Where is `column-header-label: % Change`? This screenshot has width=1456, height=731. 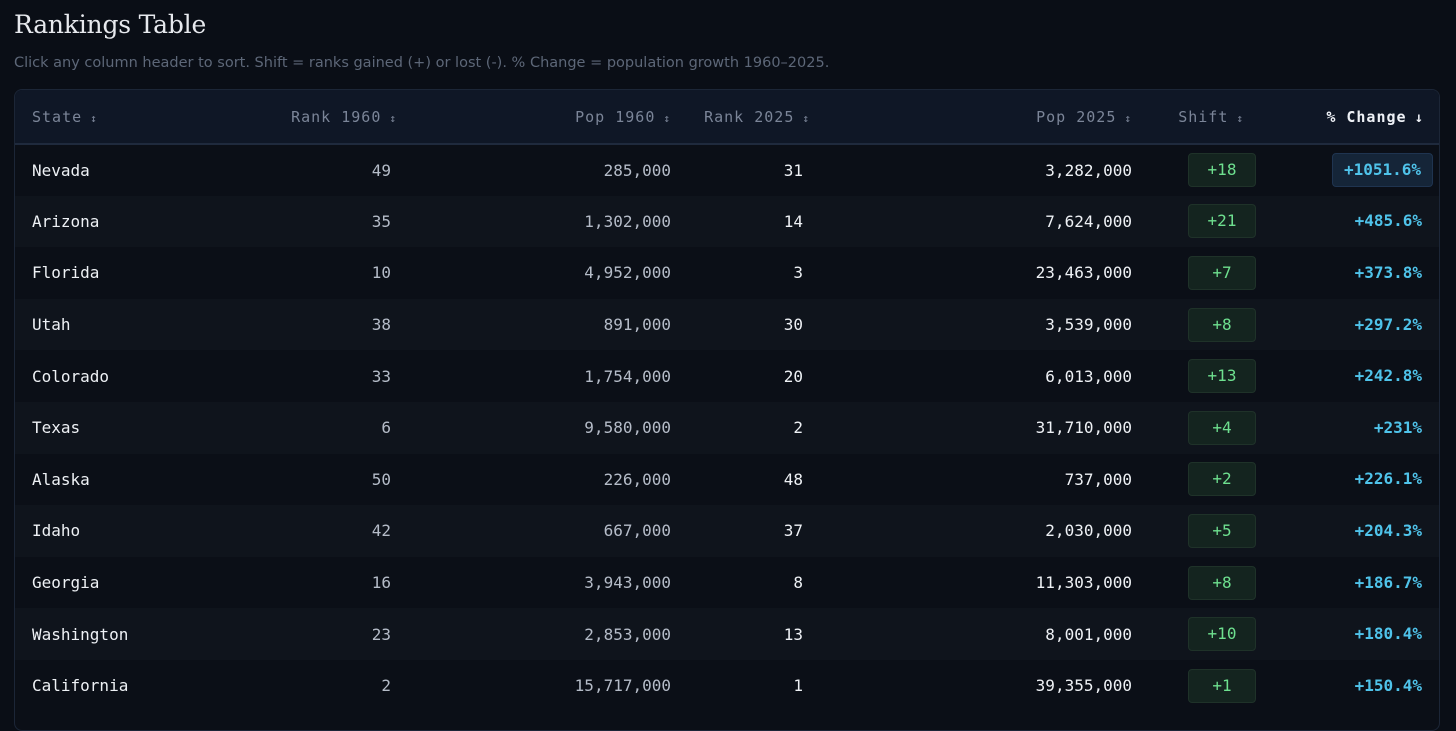
column-header-label: % Change is located at coordinates (1366, 116).